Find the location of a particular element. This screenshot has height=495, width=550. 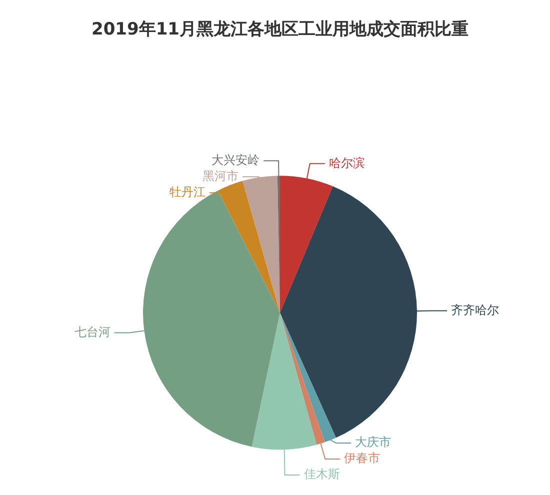

slice-label: 哈尔滨 is located at coordinates (346, 163).